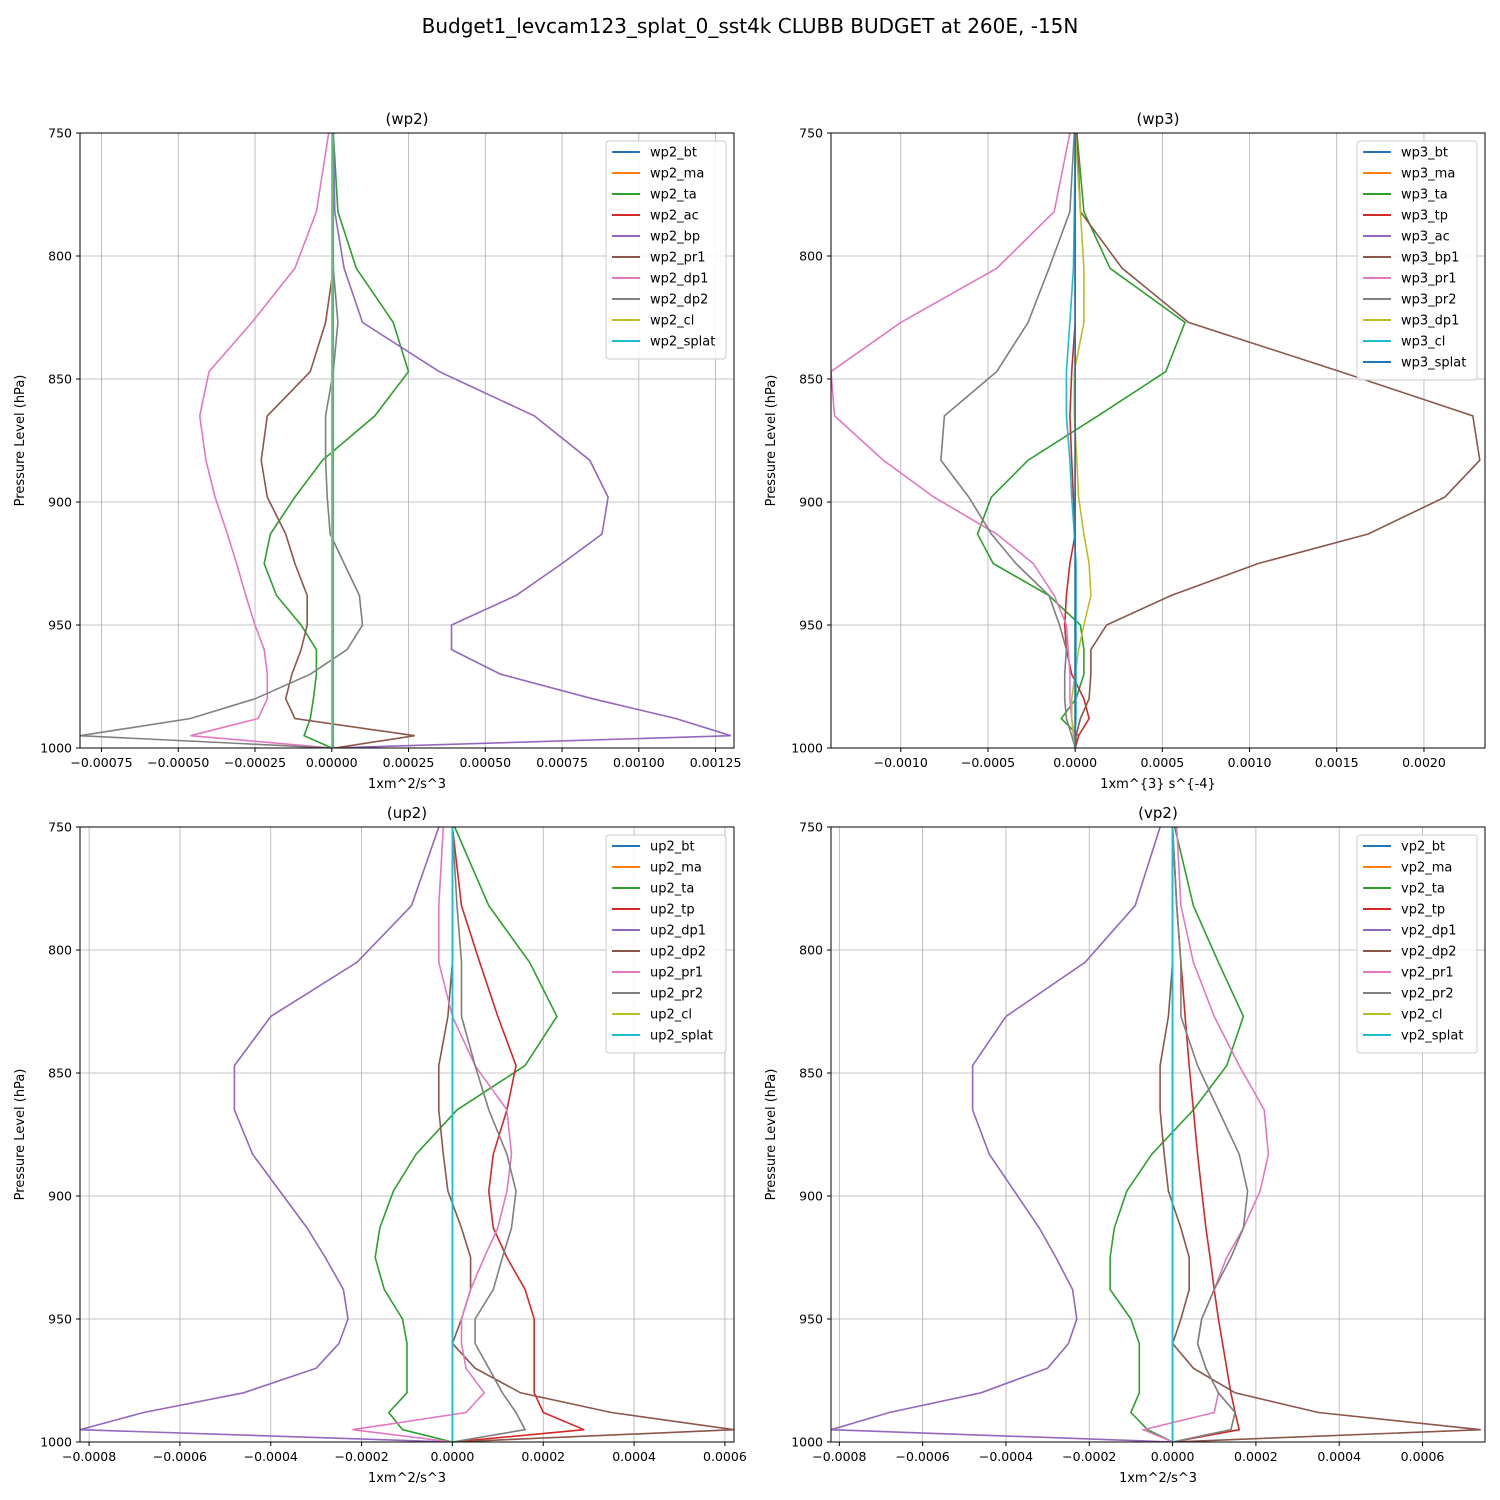 The height and width of the screenshot is (1500, 1500). I want to click on chart-title: (wp2), so click(406, 119).